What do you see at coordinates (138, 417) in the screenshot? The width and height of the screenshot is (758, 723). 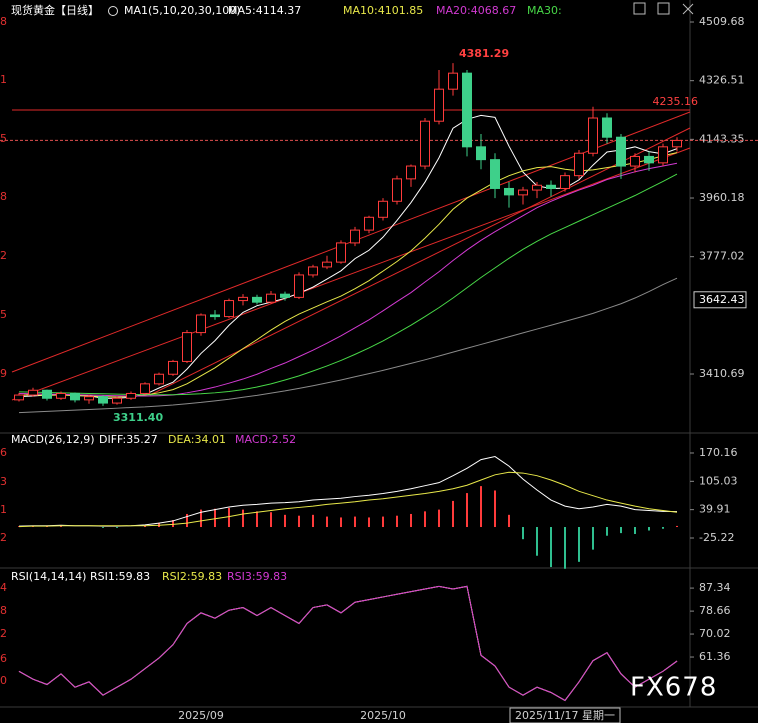 I see `low-label: 3311.40` at bounding box center [138, 417].